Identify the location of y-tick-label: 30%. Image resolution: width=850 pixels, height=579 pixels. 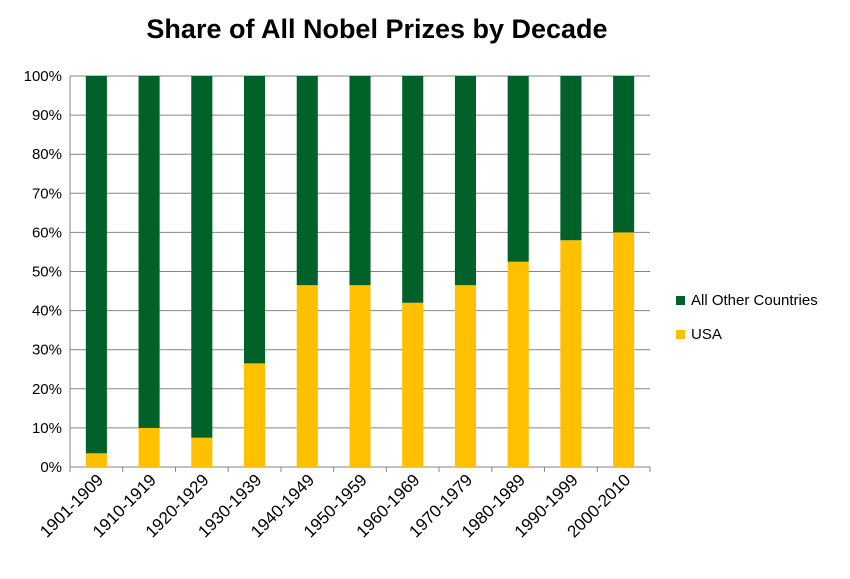
(47, 350).